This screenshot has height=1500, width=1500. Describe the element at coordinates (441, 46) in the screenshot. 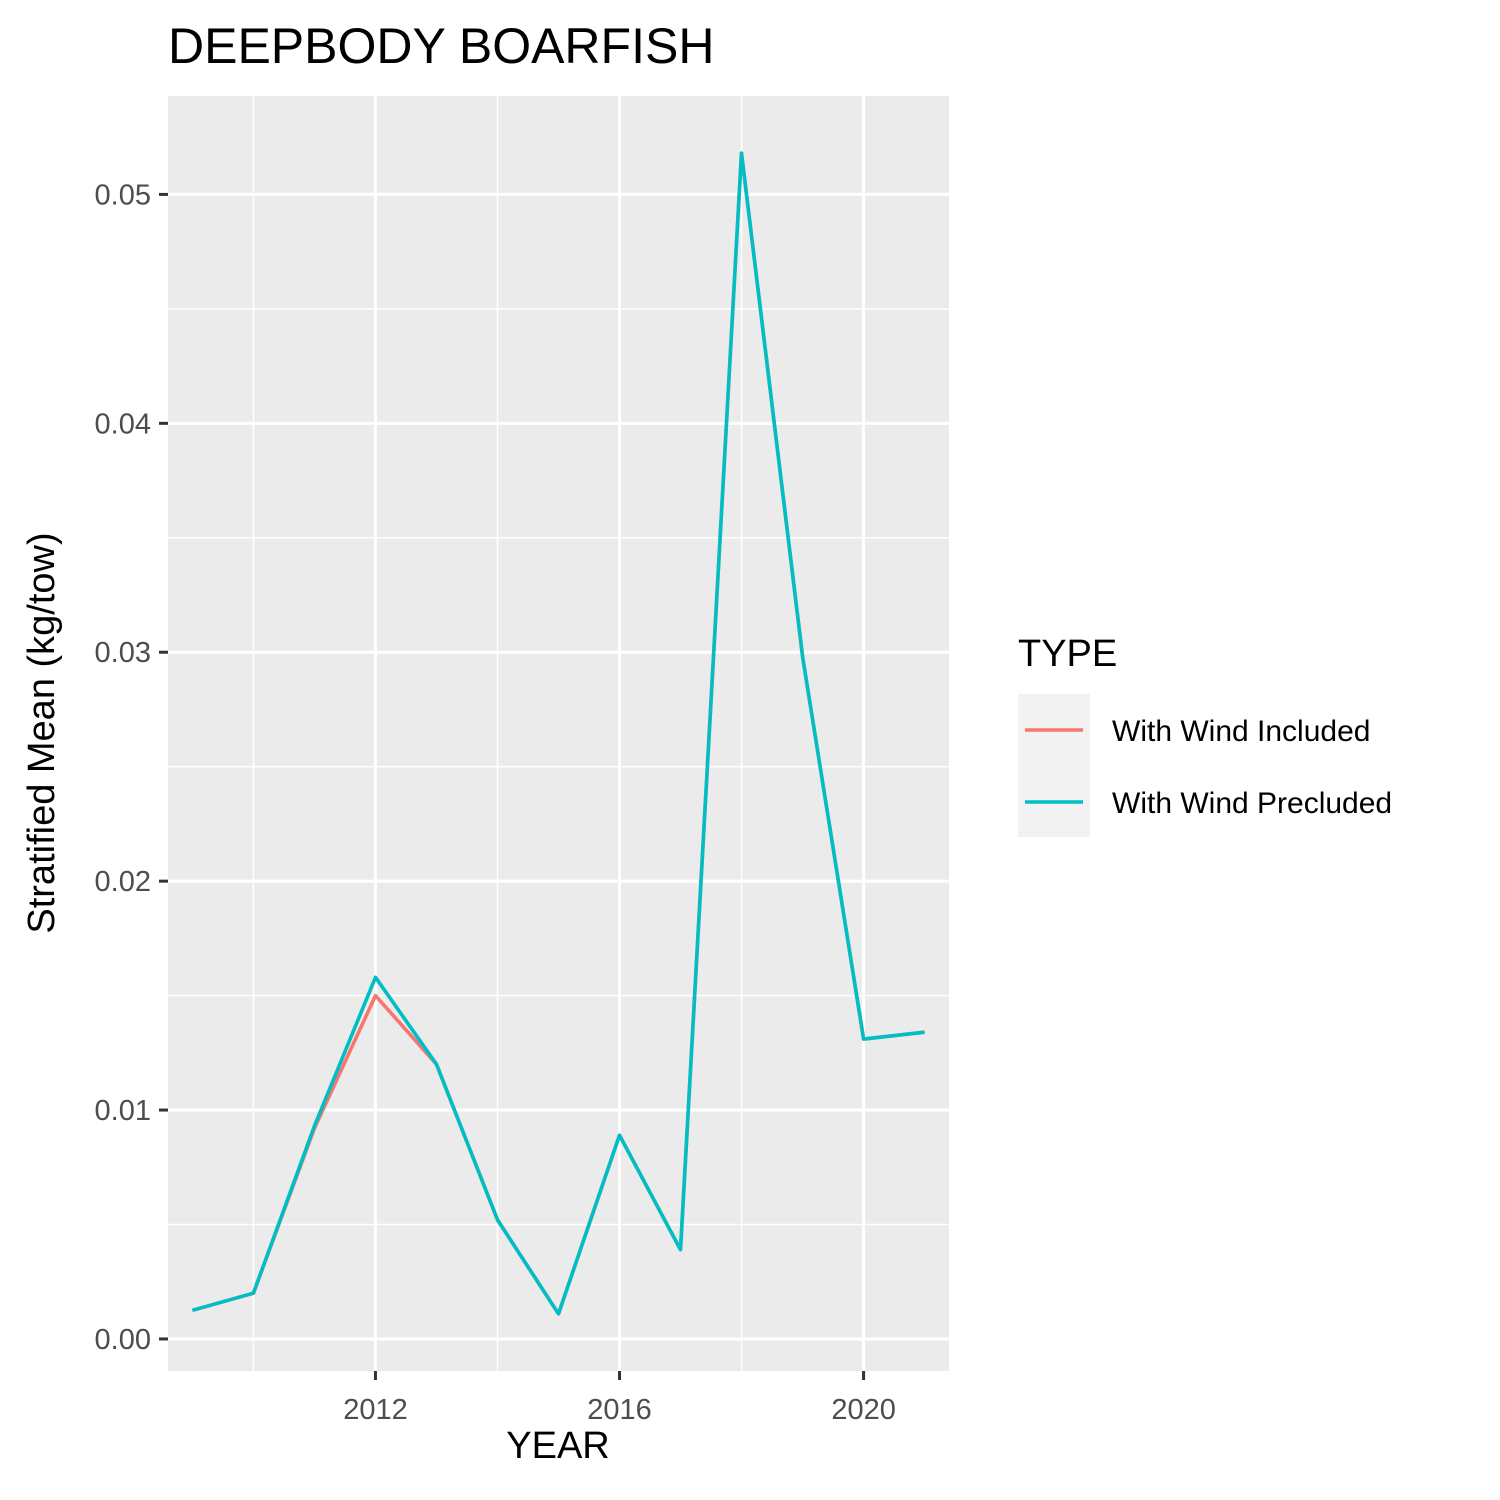

I see `chart-title: DEEPBODY BOARFISH` at that location.